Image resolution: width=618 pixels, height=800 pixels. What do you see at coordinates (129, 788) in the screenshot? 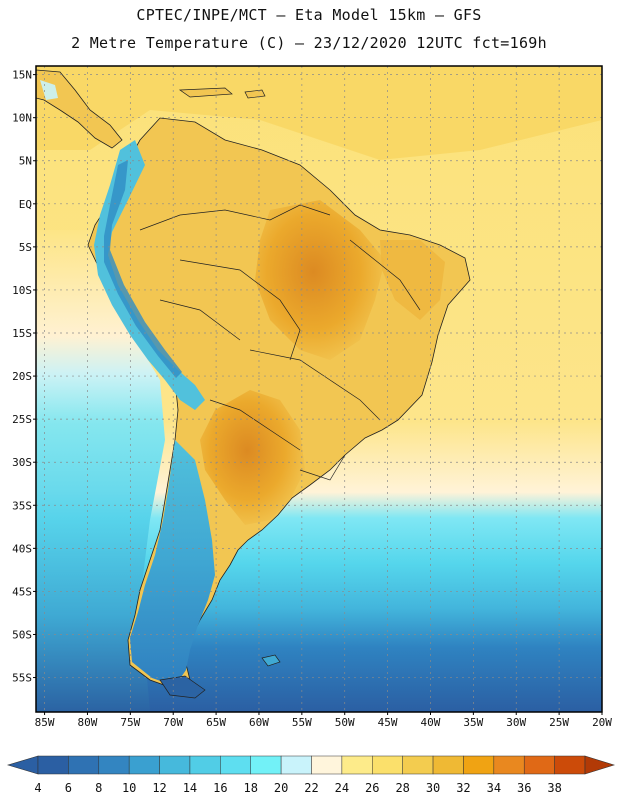
I see `colorbar-label: 10` at bounding box center [129, 788].